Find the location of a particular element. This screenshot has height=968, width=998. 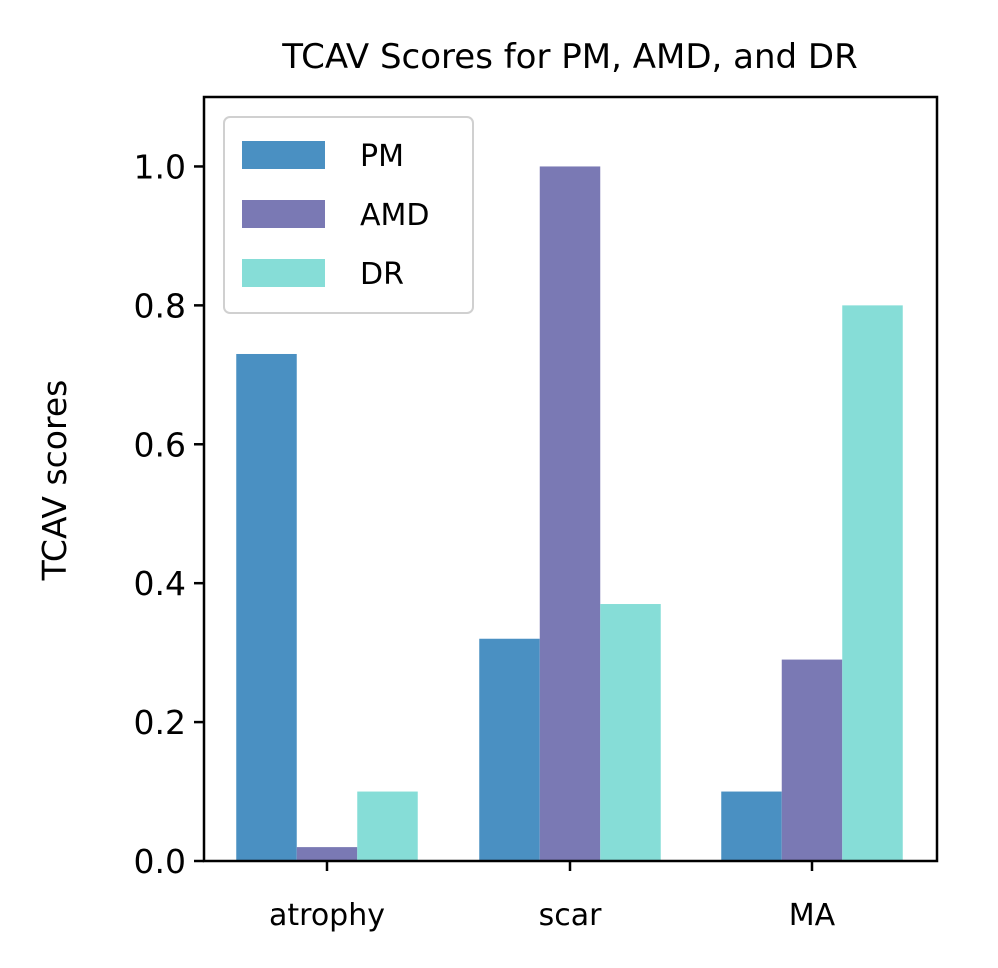

bar-amd-scar is located at coordinates (570, 514).